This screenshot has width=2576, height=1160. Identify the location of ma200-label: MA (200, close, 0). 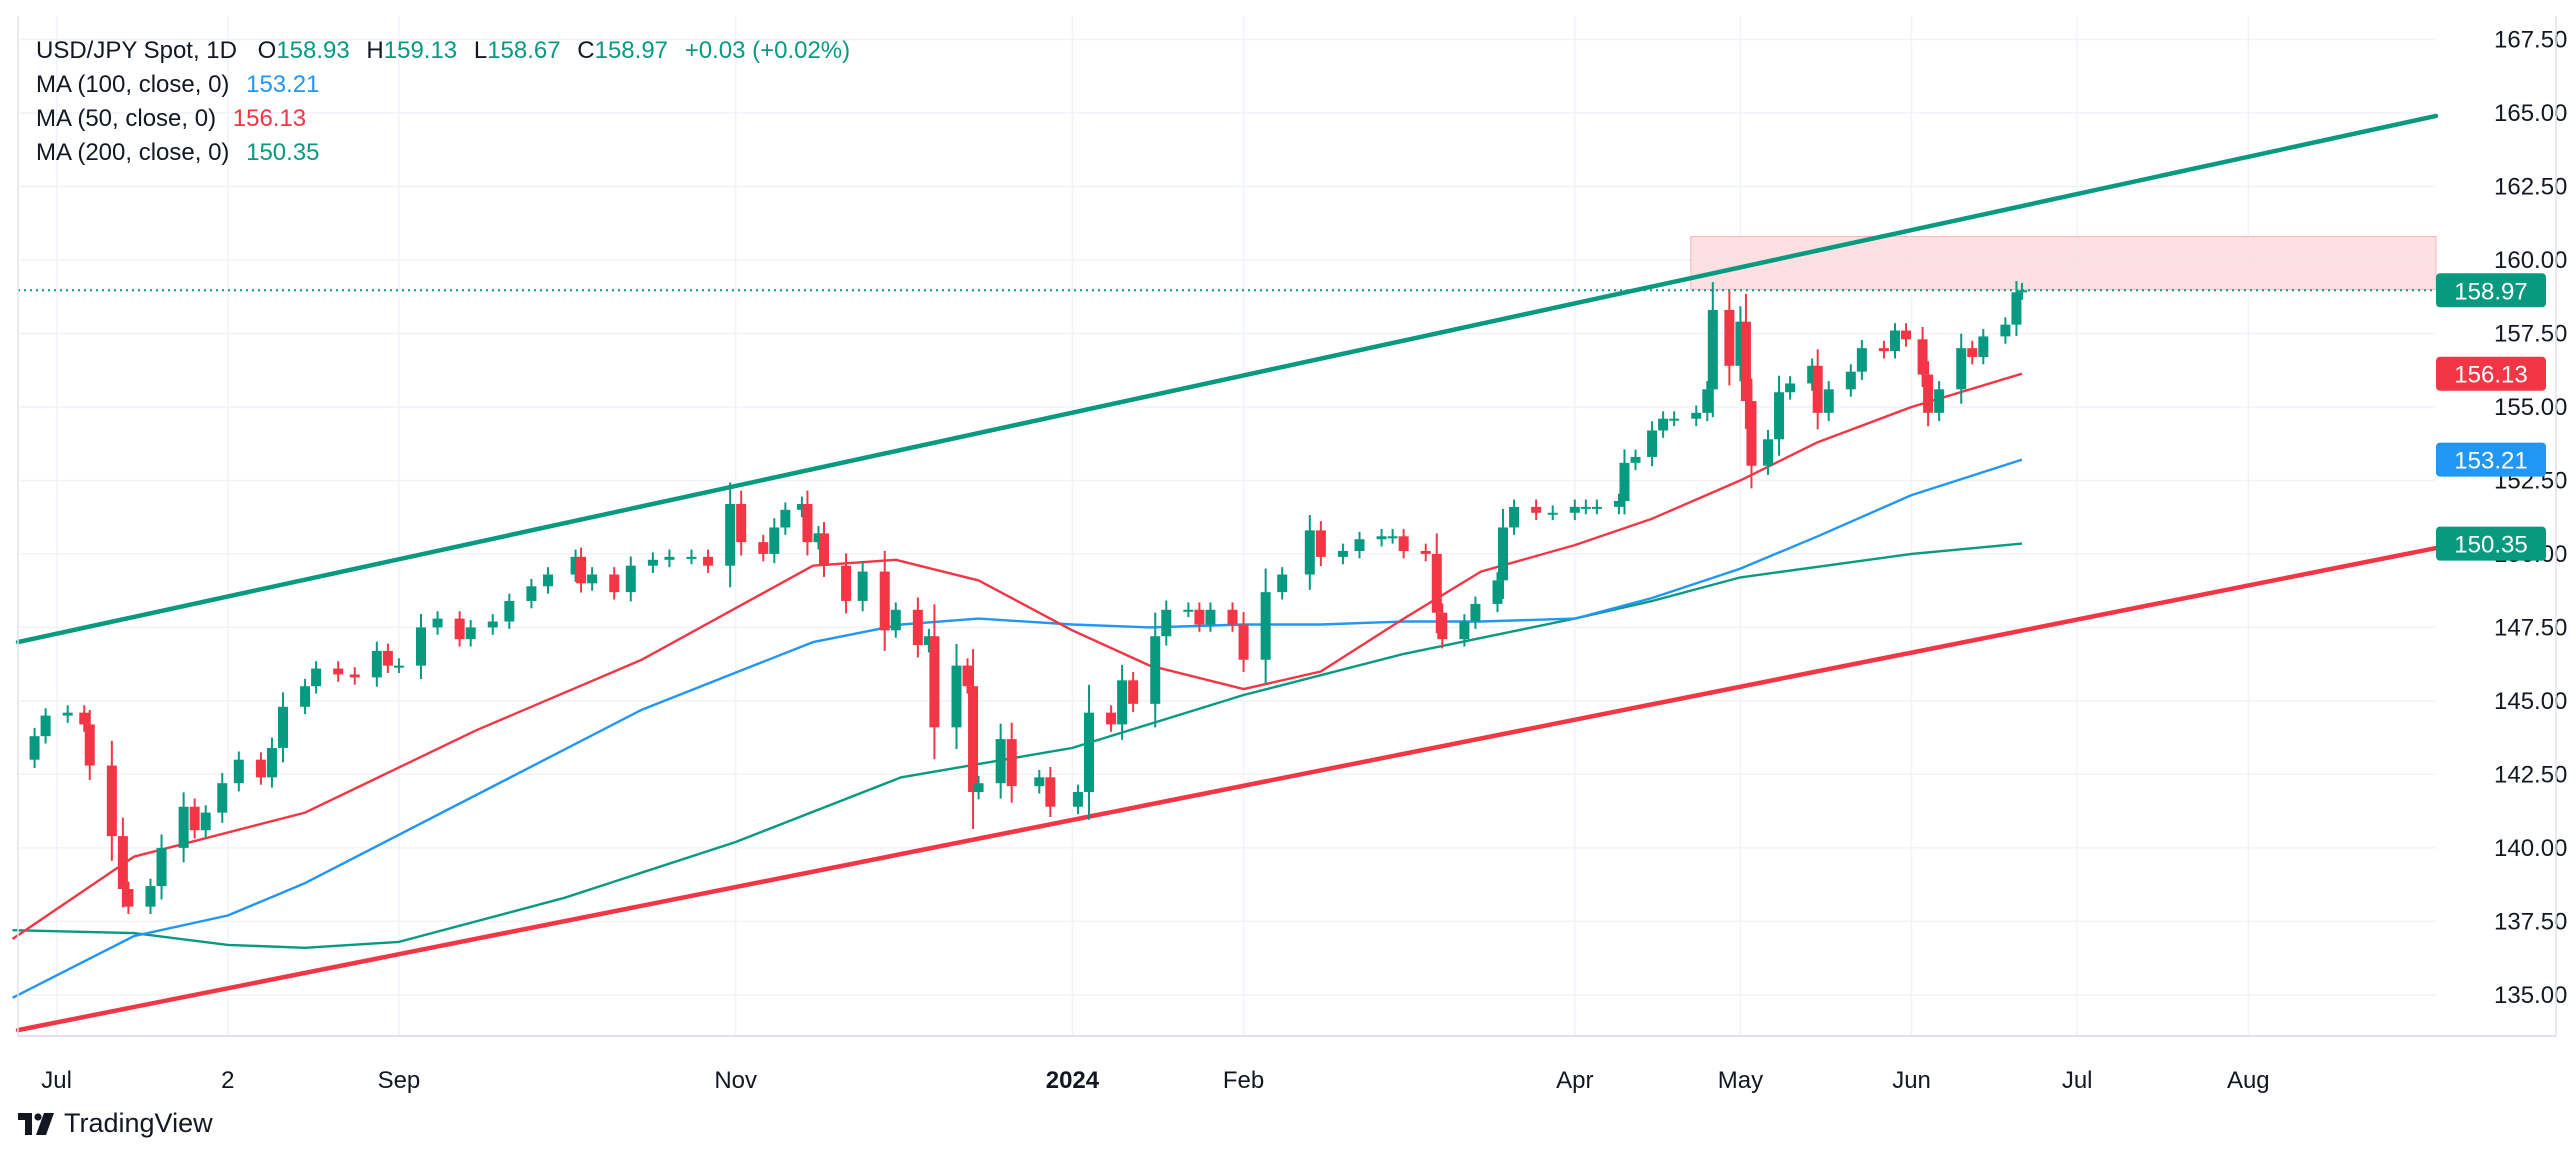
(133, 152).